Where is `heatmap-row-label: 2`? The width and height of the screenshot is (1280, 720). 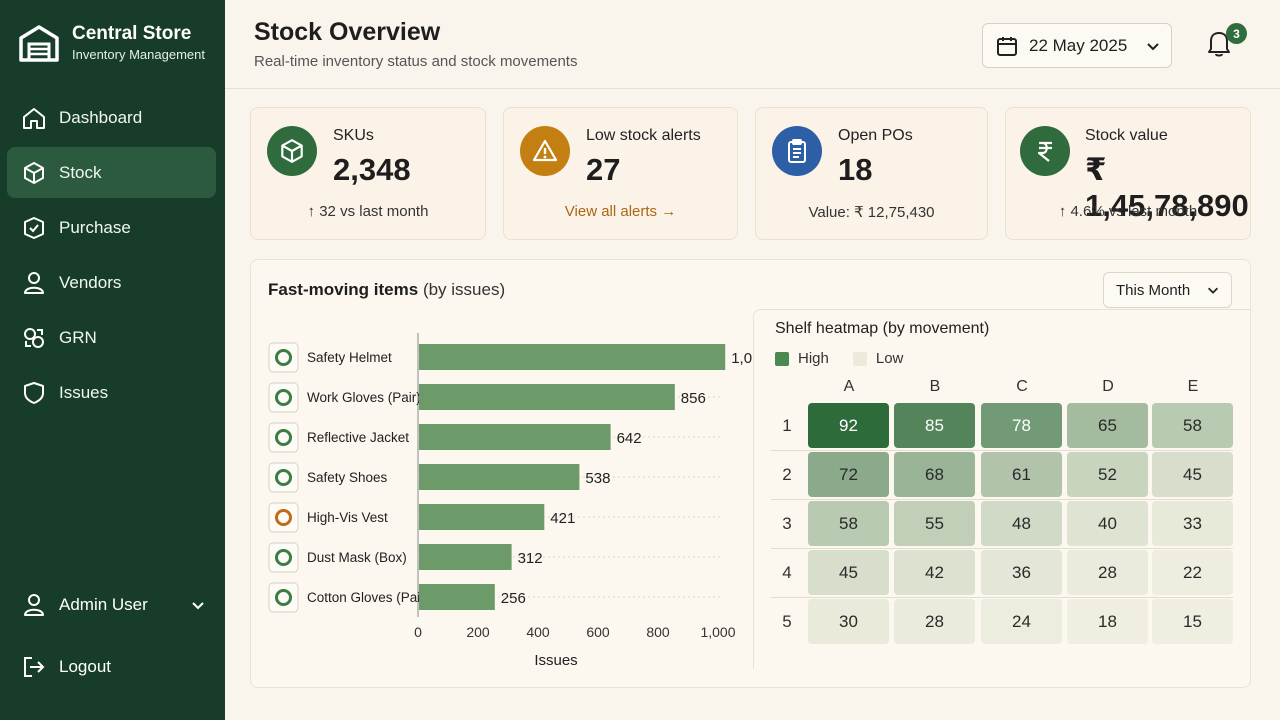
heatmap-row-label: 2 is located at coordinates (787, 474).